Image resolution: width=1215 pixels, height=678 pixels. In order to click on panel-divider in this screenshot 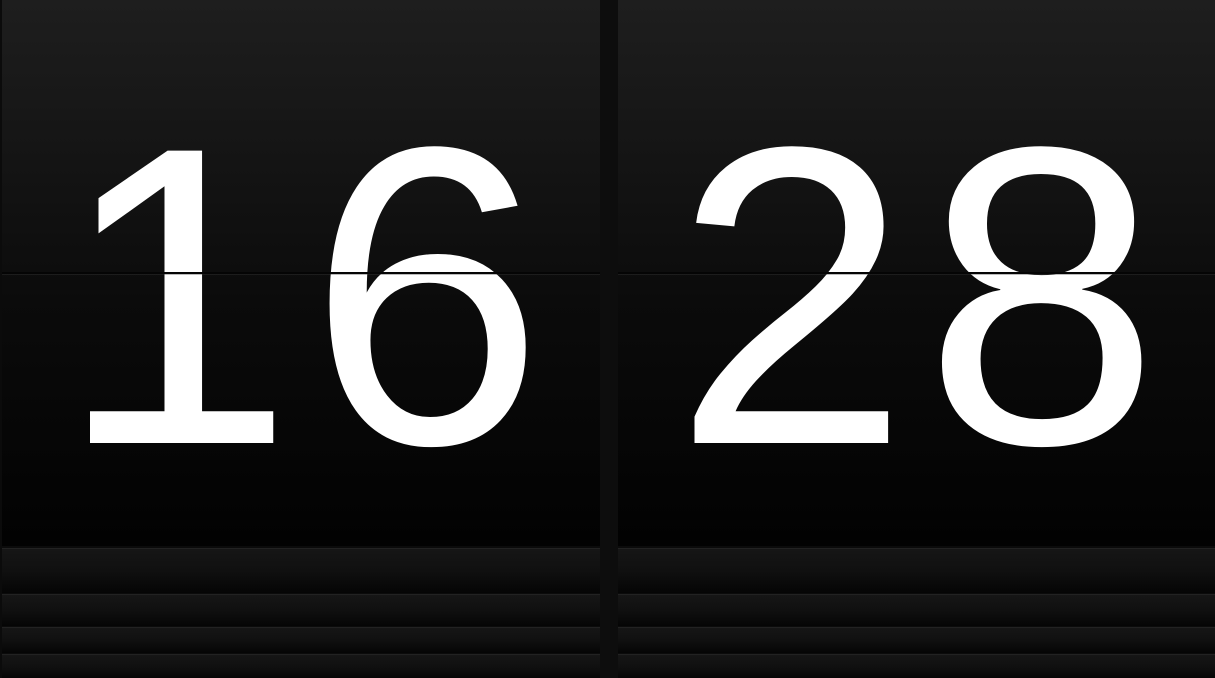, I will do `click(609, 339)`.